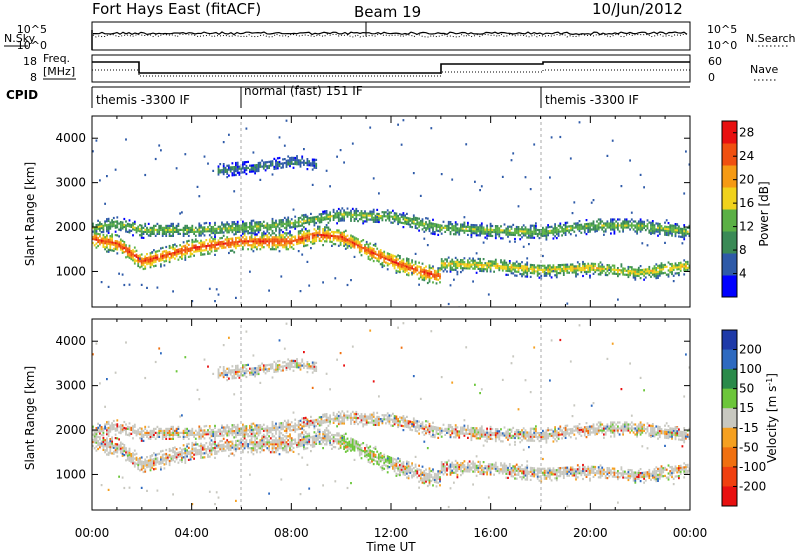 The width and height of the screenshot is (800, 554). Describe the element at coordinates (70, 227) in the screenshot. I see `y-tick-label: 2000` at that location.